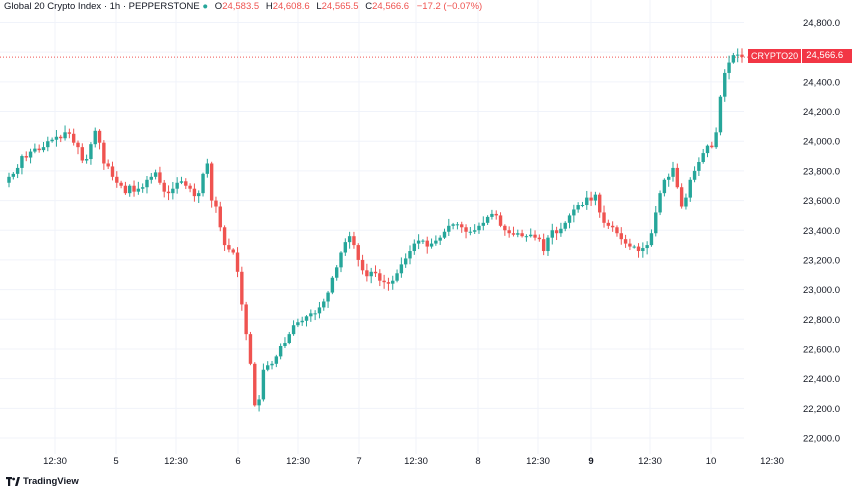  What do you see at coordinates (53, 6) in the screenshot?
I see `legend-symbol: Global 20 Crypto Index` at bounding box center [53, 6].